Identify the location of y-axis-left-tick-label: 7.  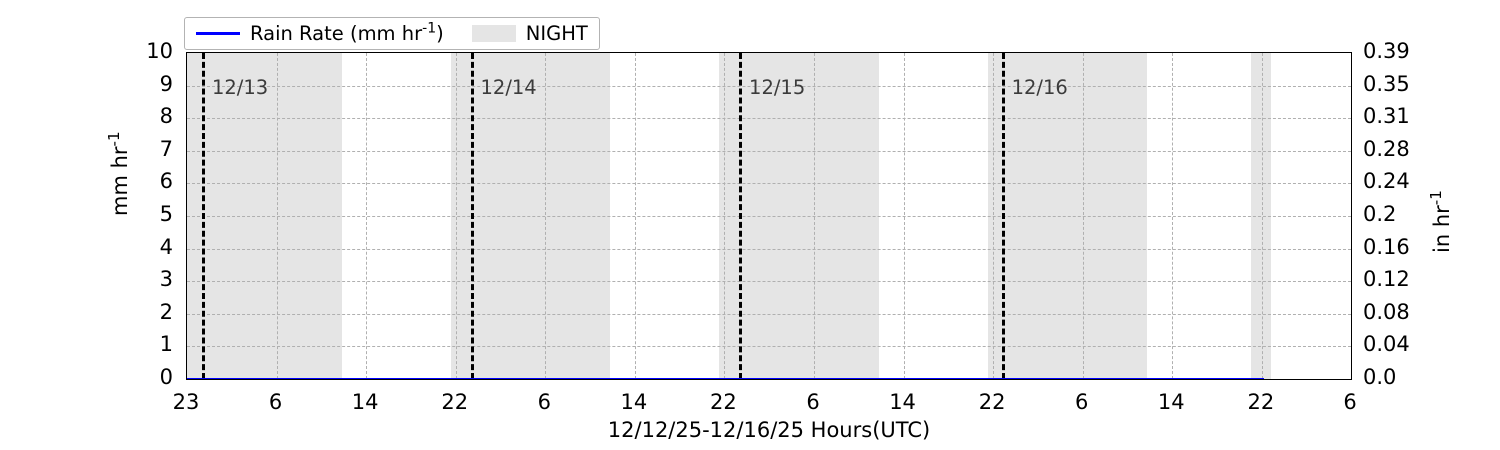
(166, 148).